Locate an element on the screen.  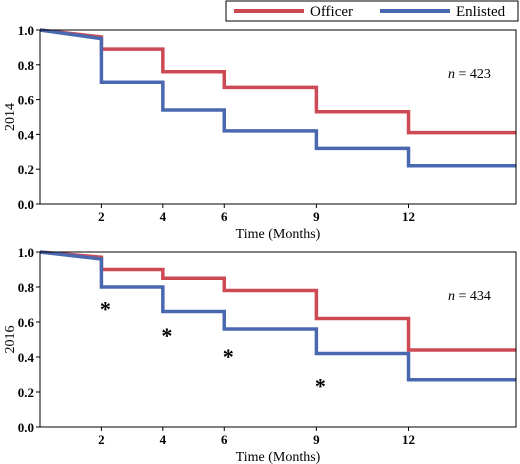
panel-year-label: 2014 is located at coordinates (10, 117).